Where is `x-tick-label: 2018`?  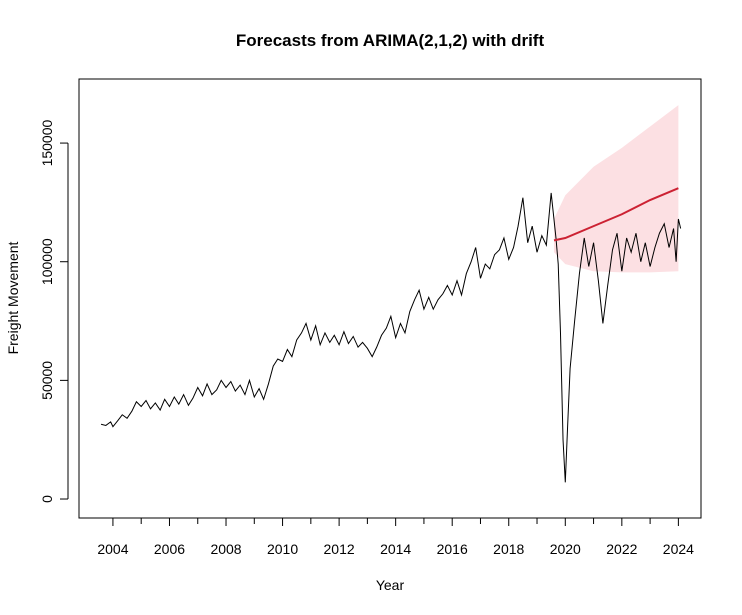
x-tick-label: 2018 is located at coordinates (508, 549).